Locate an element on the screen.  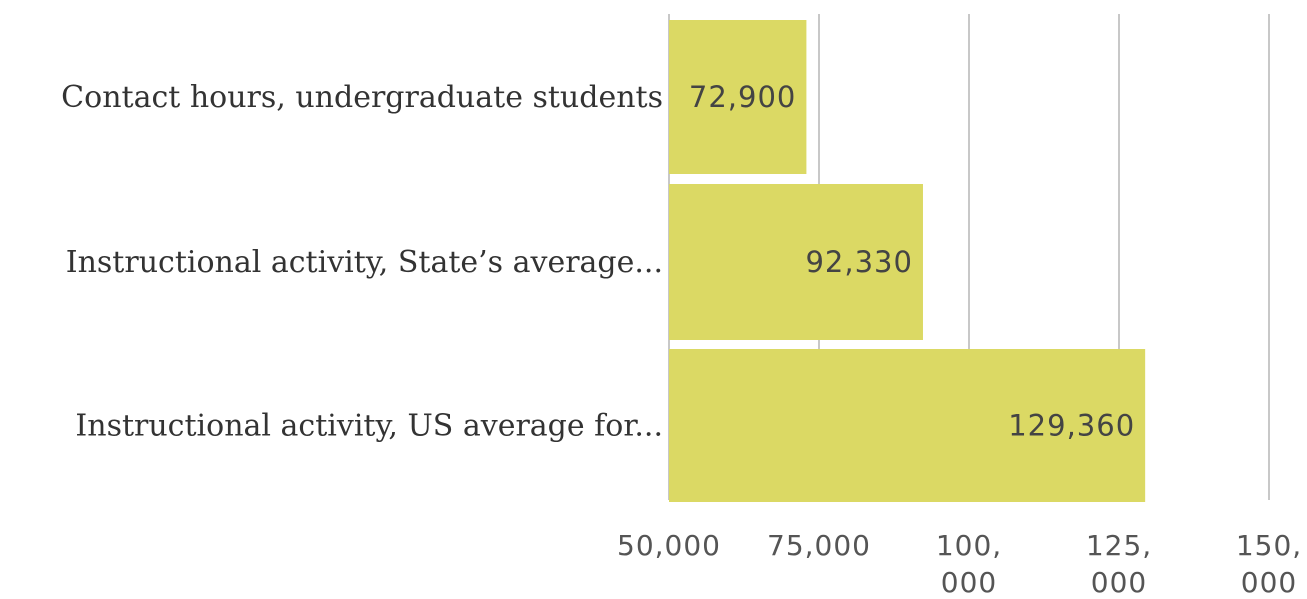
x-tick-label: 50,000 is located at coordinates (669, 545).